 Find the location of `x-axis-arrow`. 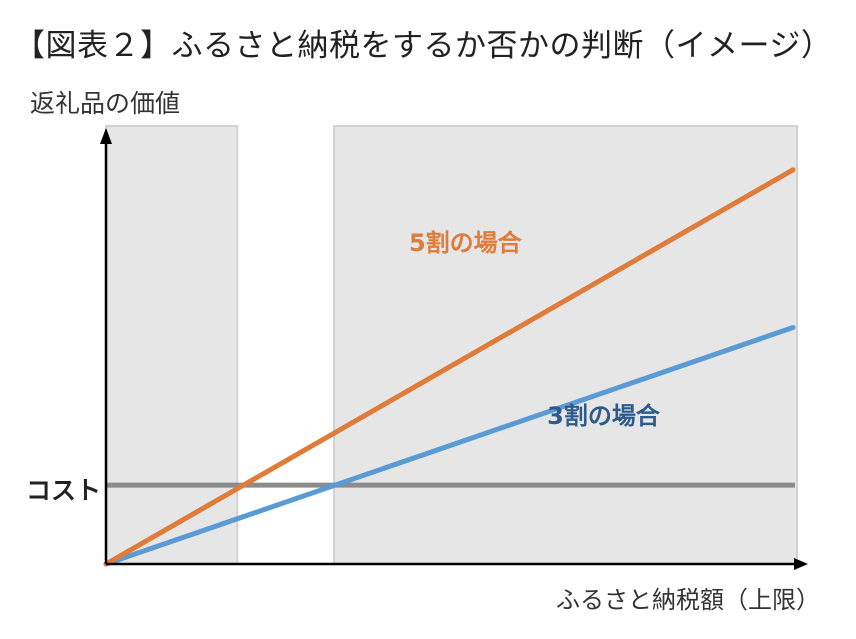

x-axis-arrow is located at coordinates (801, 564).